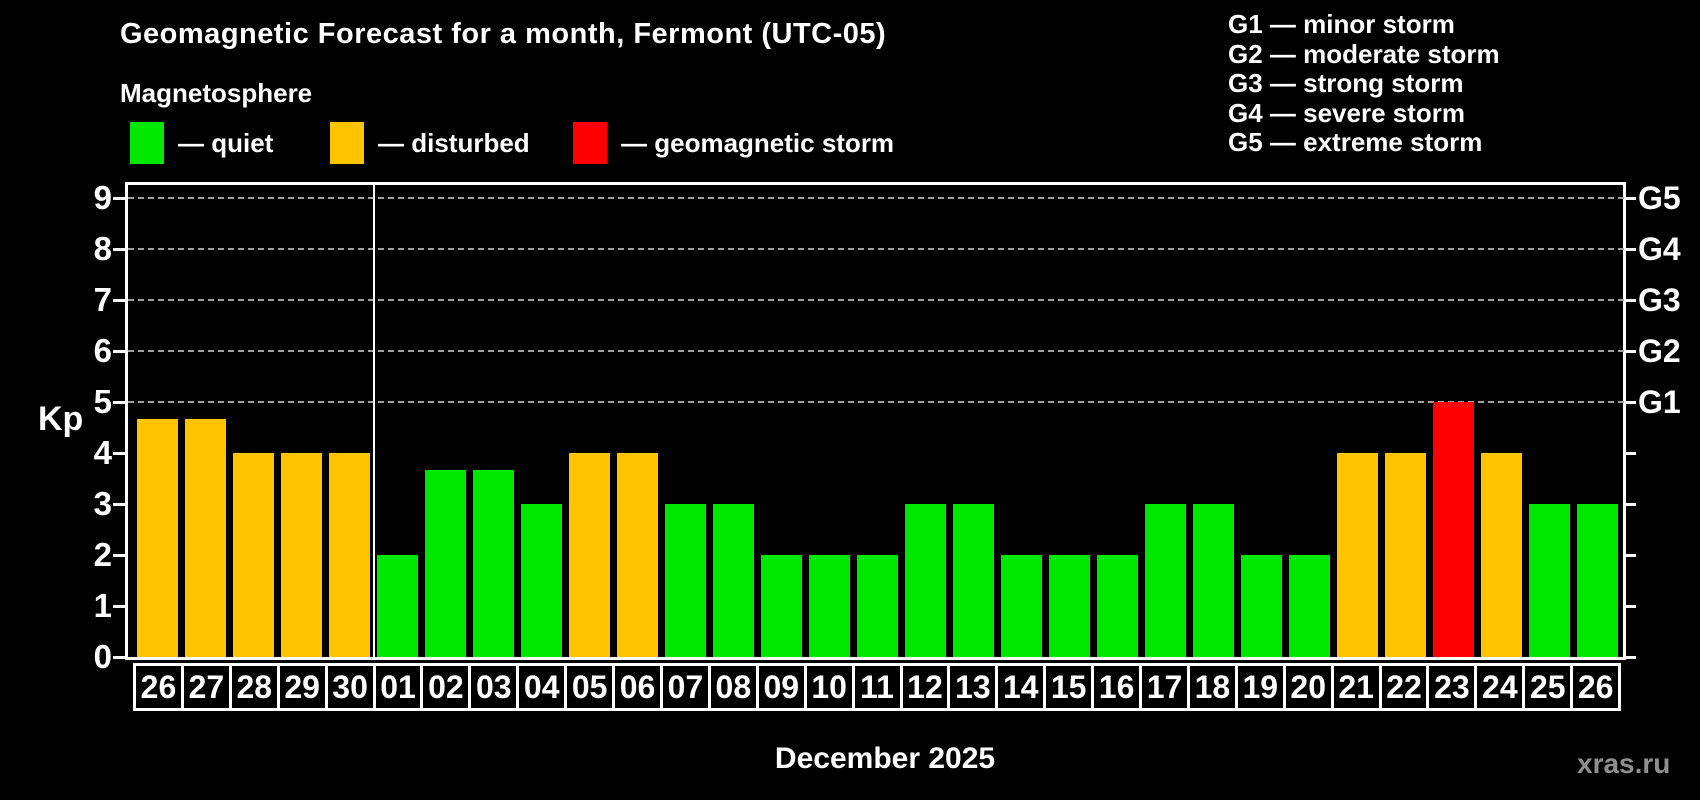 The image size is (1700, 800). I want to click on legend-item-storm: — geomagnetic storm, so click(733, 143).